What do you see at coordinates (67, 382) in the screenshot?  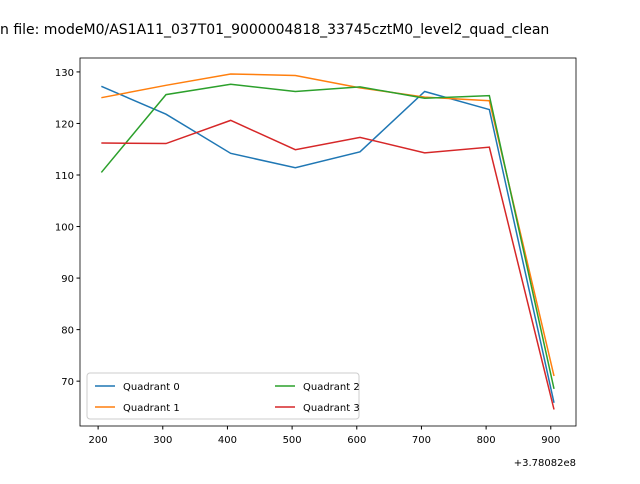 I see `y-tick-label: 70` at bounding box center [67, 382].